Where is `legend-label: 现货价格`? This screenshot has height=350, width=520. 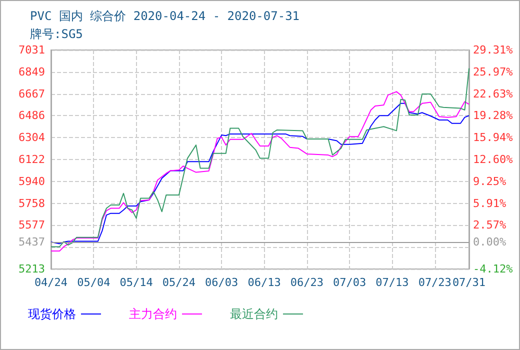 legend-label: 现货价格 is located at coordinates (52, 314).